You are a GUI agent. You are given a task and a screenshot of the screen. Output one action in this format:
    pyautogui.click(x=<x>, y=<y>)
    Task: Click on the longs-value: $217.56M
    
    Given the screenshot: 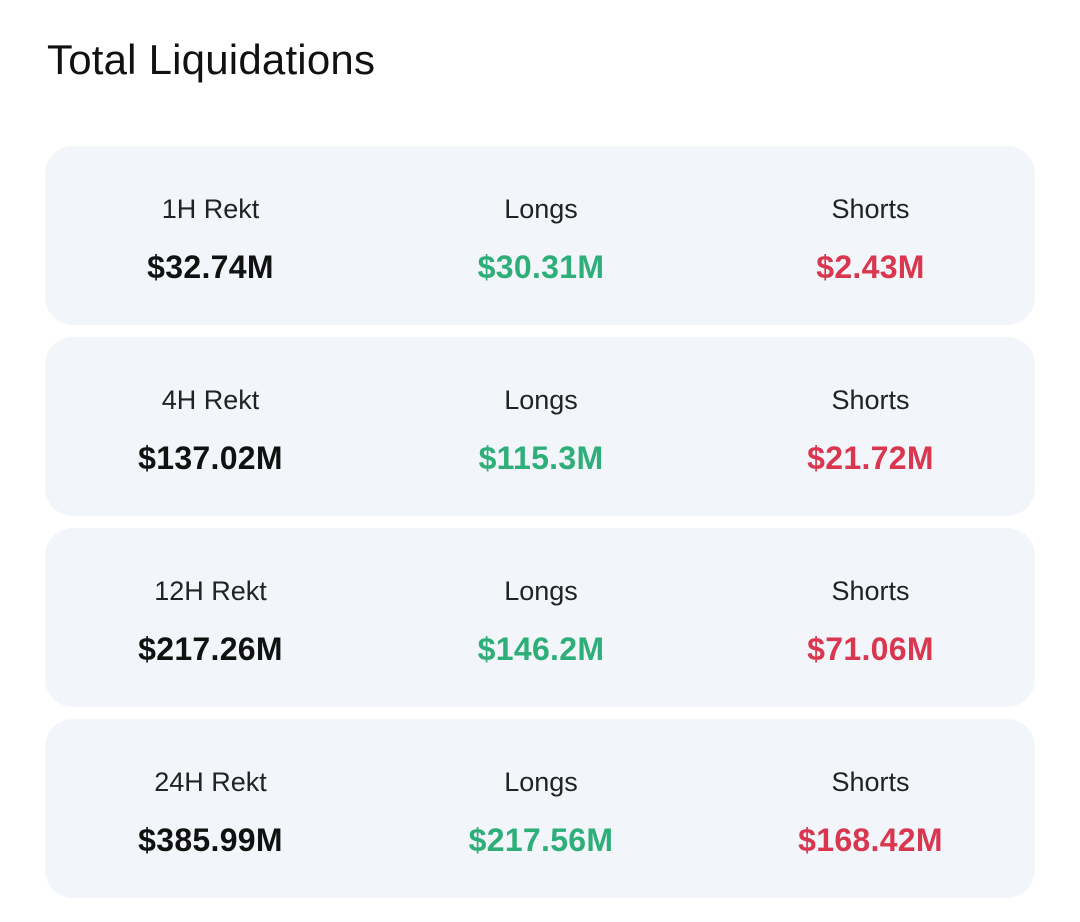 What is the action you would take?
    pyautogui.click(x=541, y=840)
    